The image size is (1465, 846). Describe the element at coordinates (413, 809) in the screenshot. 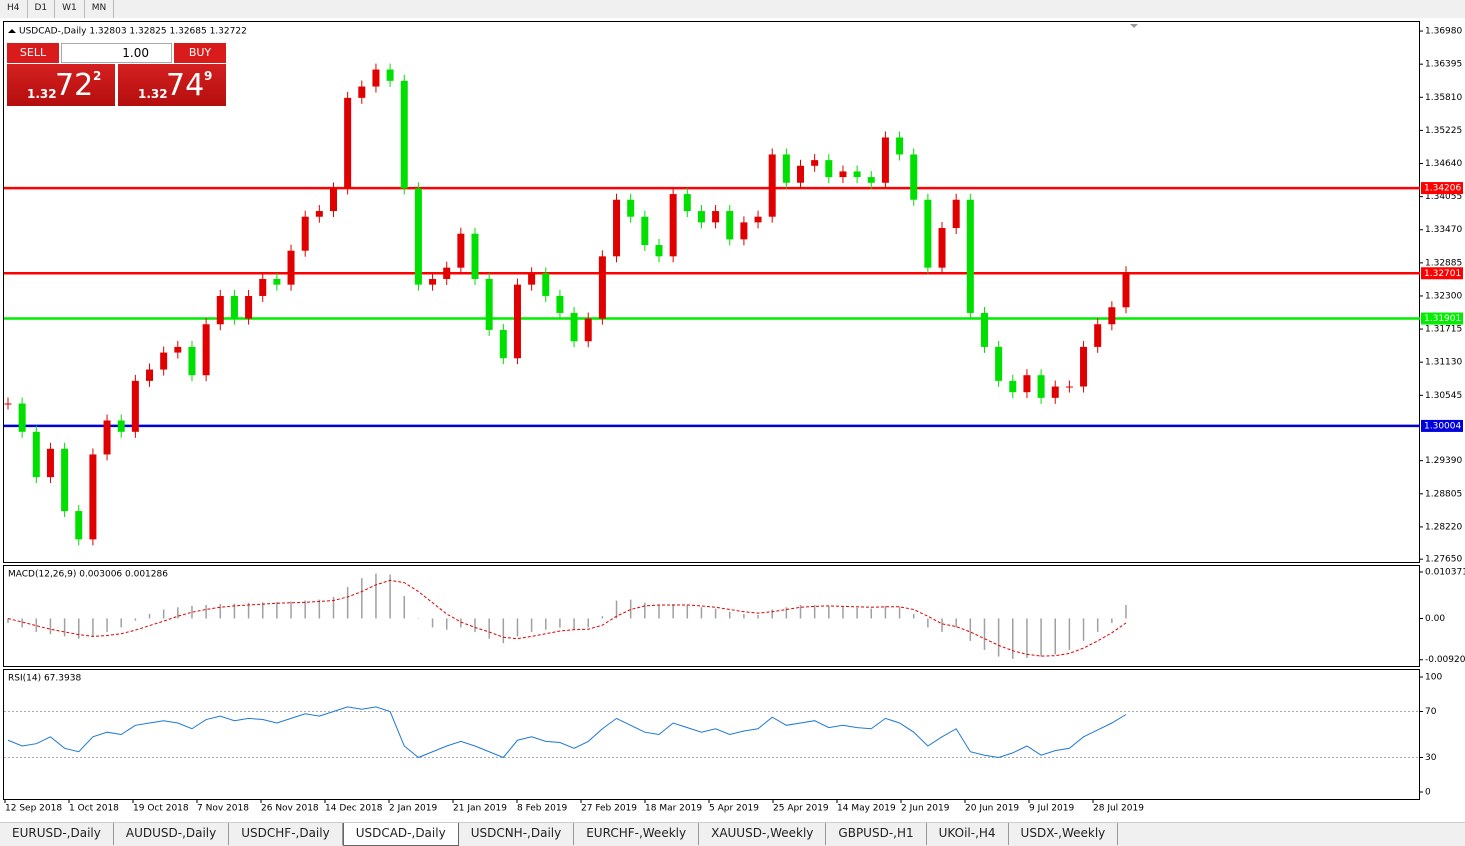

I see `x-tick-label: 2 Jan 2019` at that location.